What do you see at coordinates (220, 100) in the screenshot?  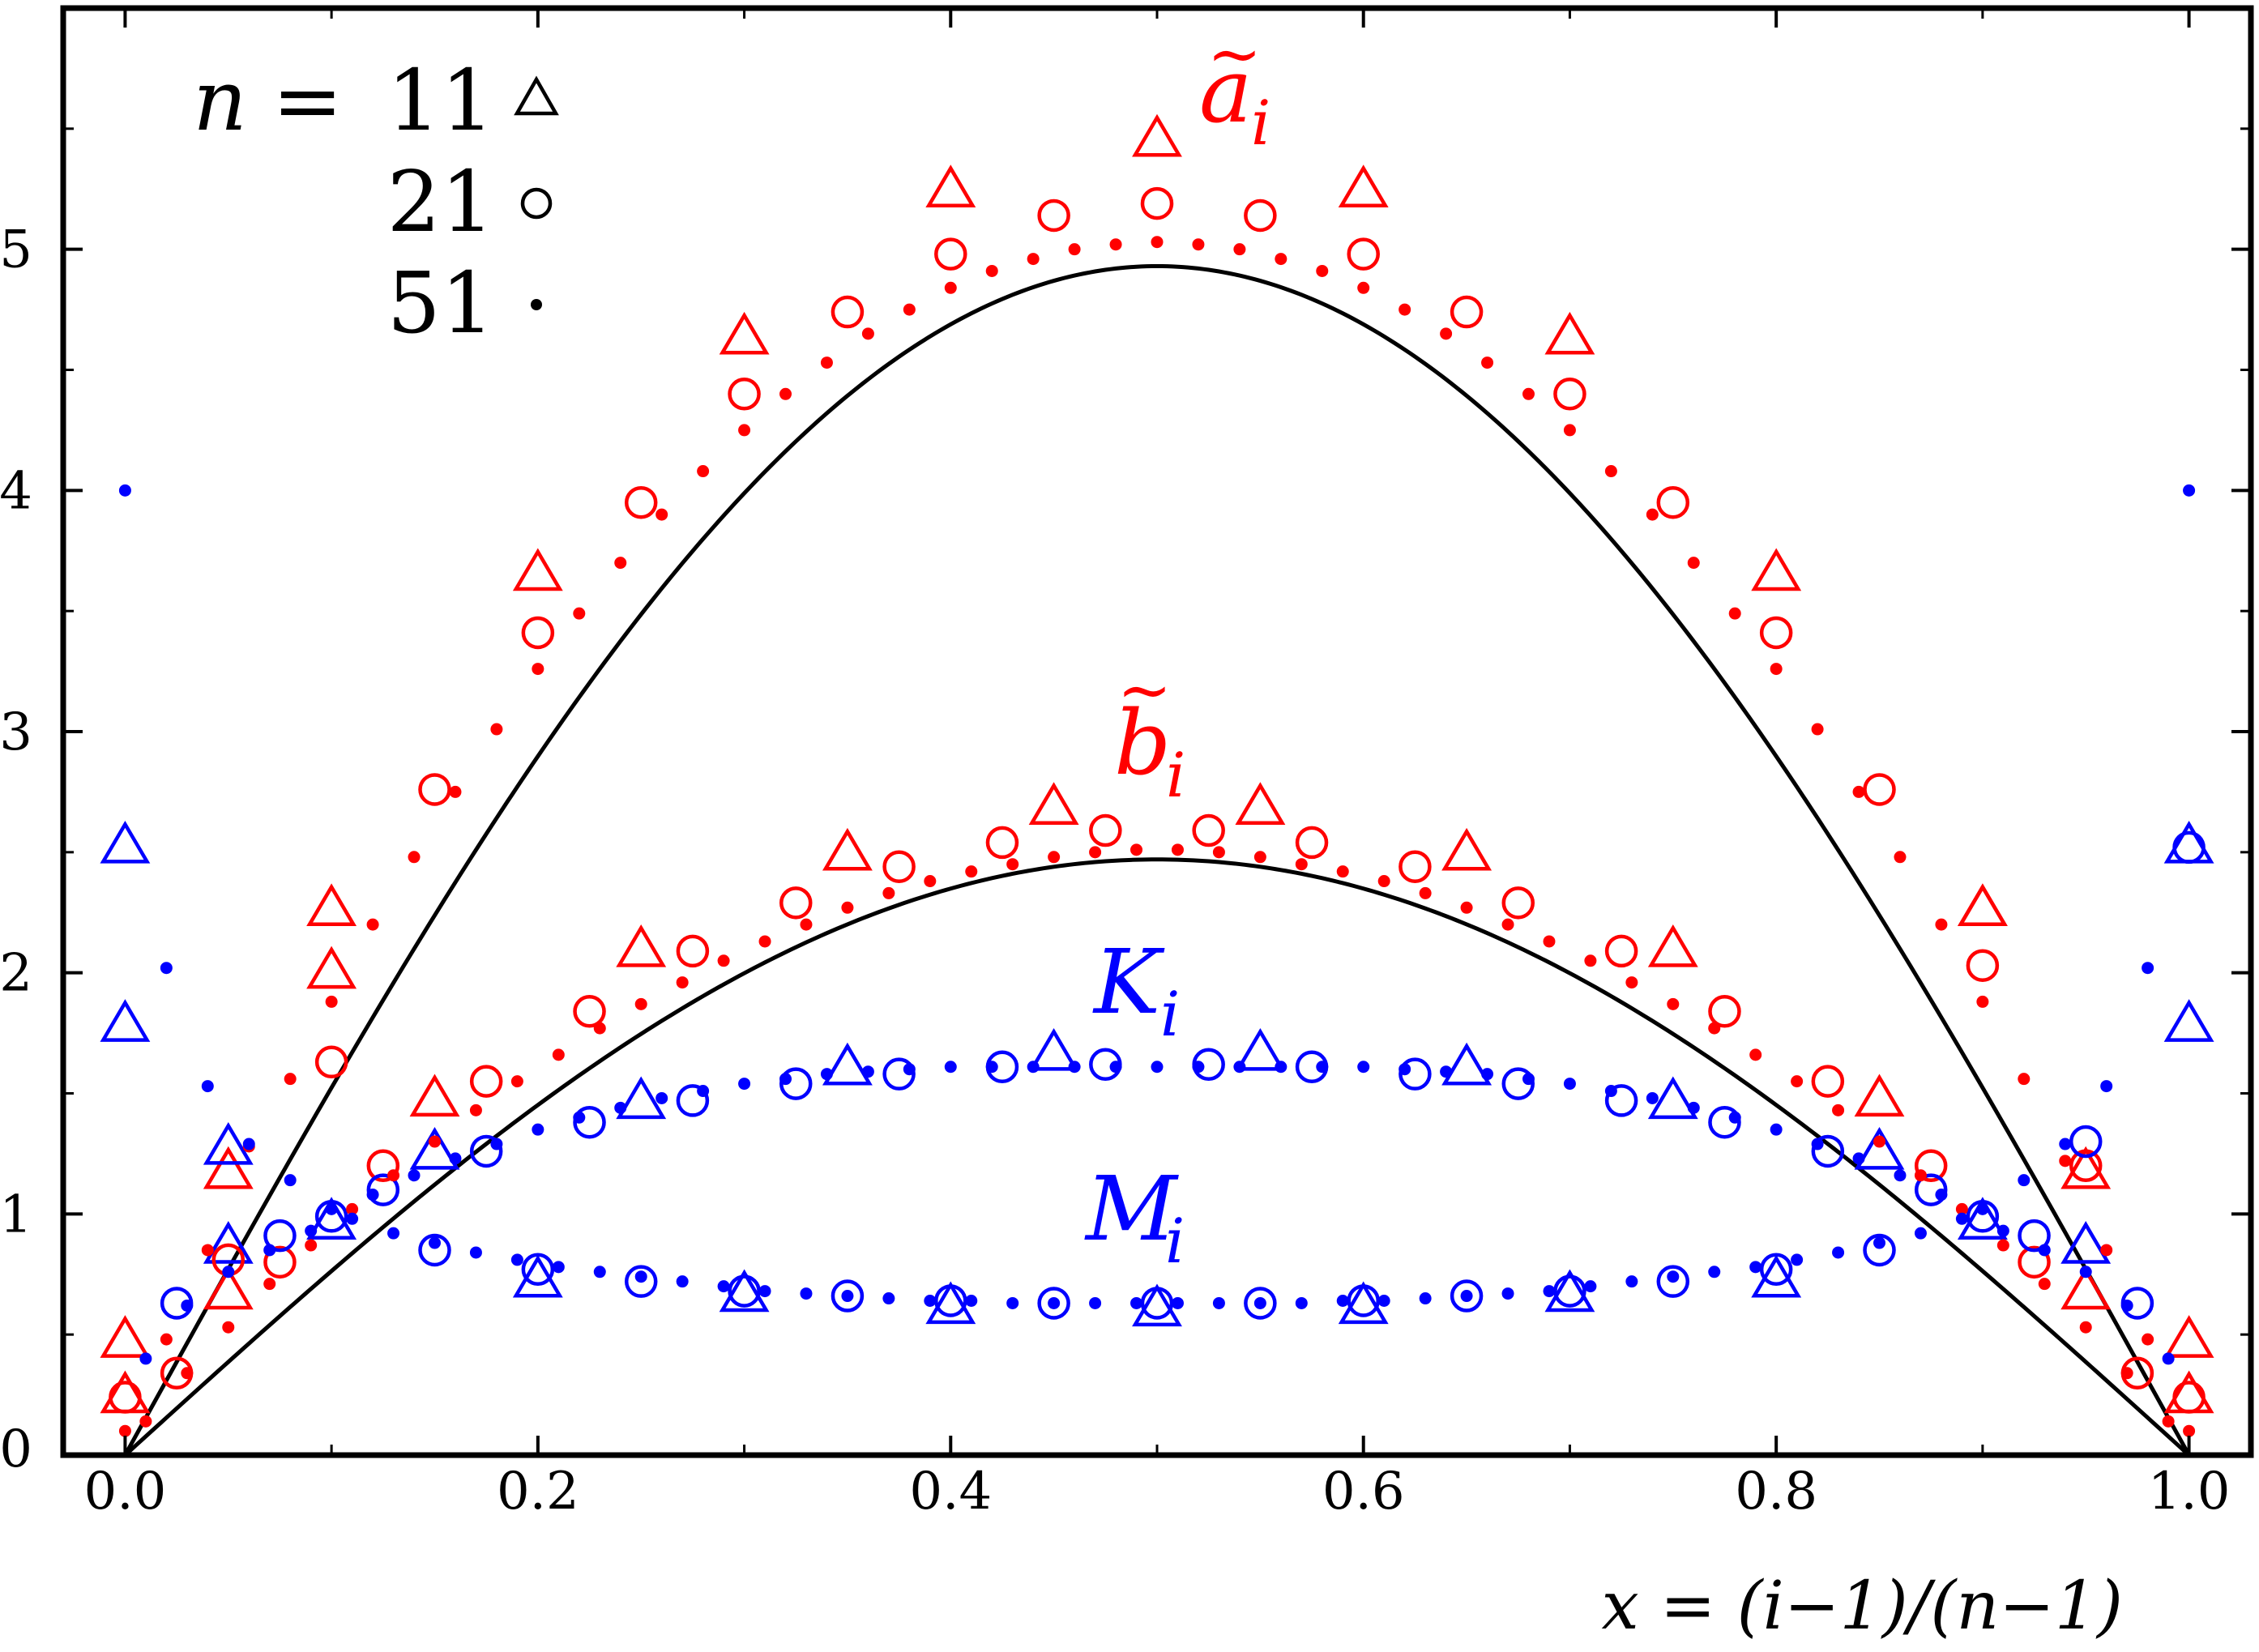 I see `legend-title: n` at bounding box center [220, 100].